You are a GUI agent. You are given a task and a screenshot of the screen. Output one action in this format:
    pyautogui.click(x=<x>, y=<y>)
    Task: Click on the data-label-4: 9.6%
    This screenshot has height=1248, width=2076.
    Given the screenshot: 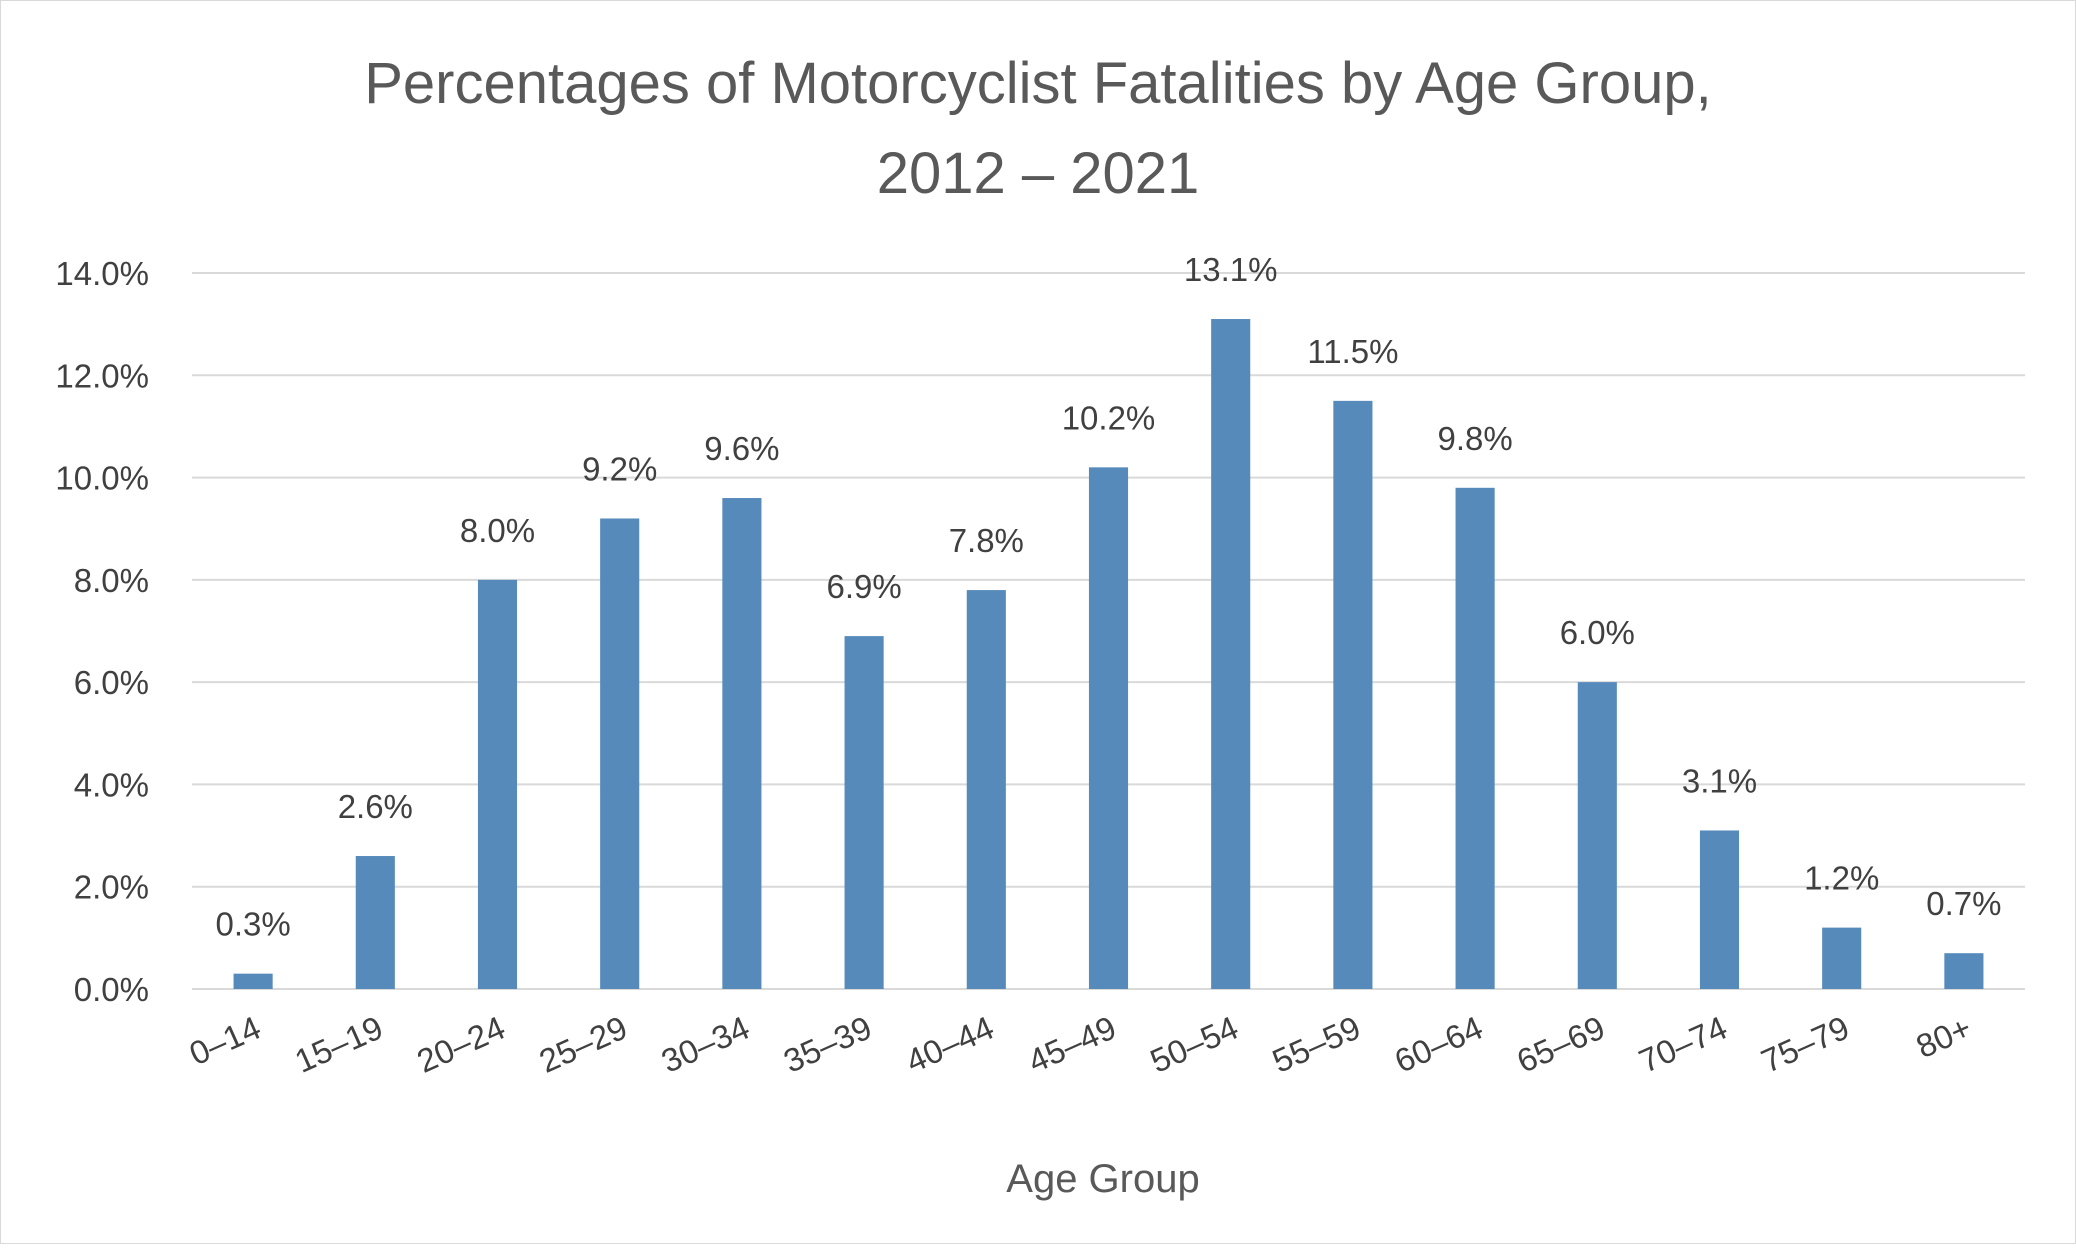 What is the action you would take?
    pyautogui.click(x=741, y=448)
    